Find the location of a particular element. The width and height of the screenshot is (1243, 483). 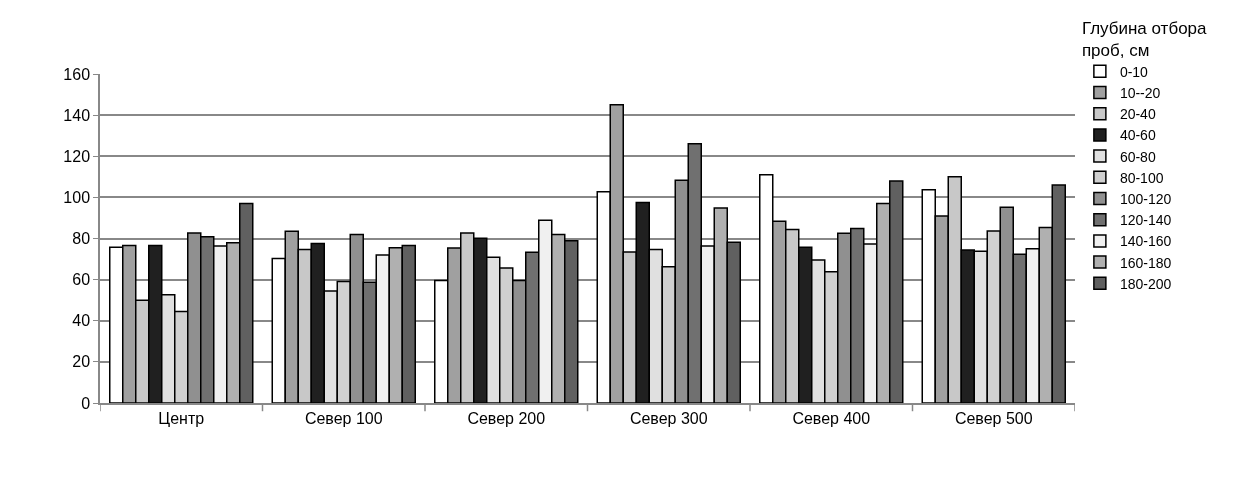

legend-label: 100-120 is located at coordinates (1145, 198).